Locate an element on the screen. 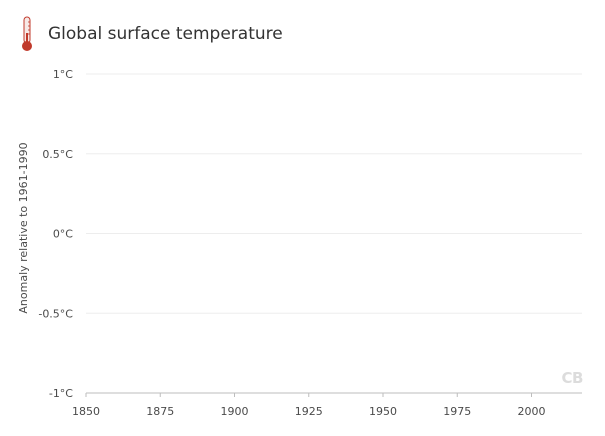 Image resolution: width=605 pixels, height=436 pixels. x-axis-ticks: 1850 1875 1900 1925 1950 1975 2000 is located at coordinates (309, 405).